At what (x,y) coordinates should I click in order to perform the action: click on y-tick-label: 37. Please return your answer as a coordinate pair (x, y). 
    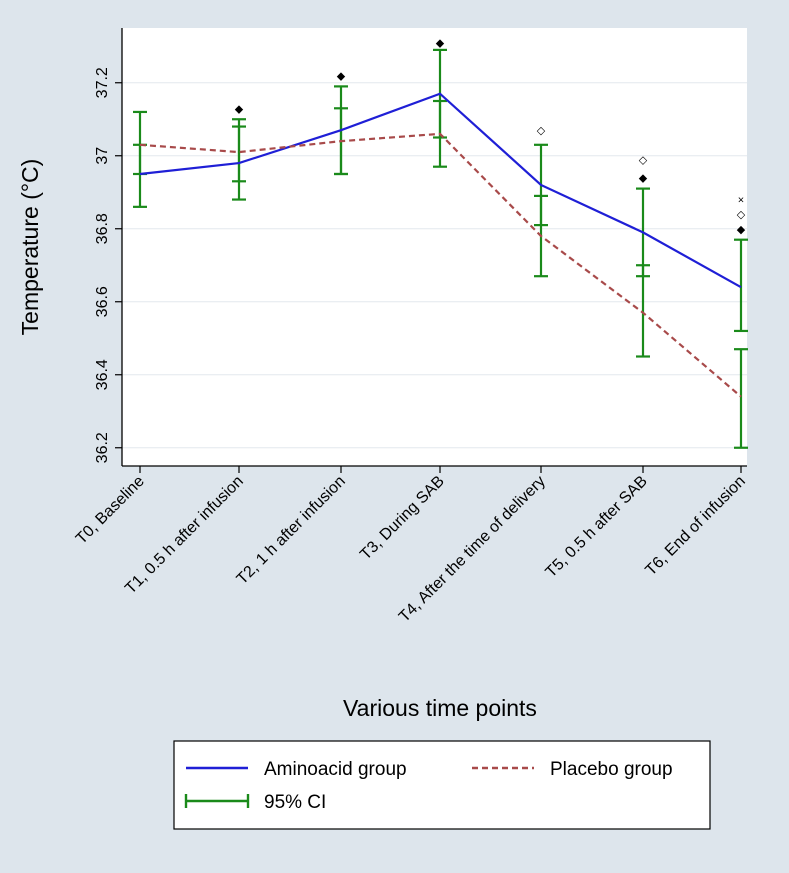
    Looking at the image, I should click on (102, 156).